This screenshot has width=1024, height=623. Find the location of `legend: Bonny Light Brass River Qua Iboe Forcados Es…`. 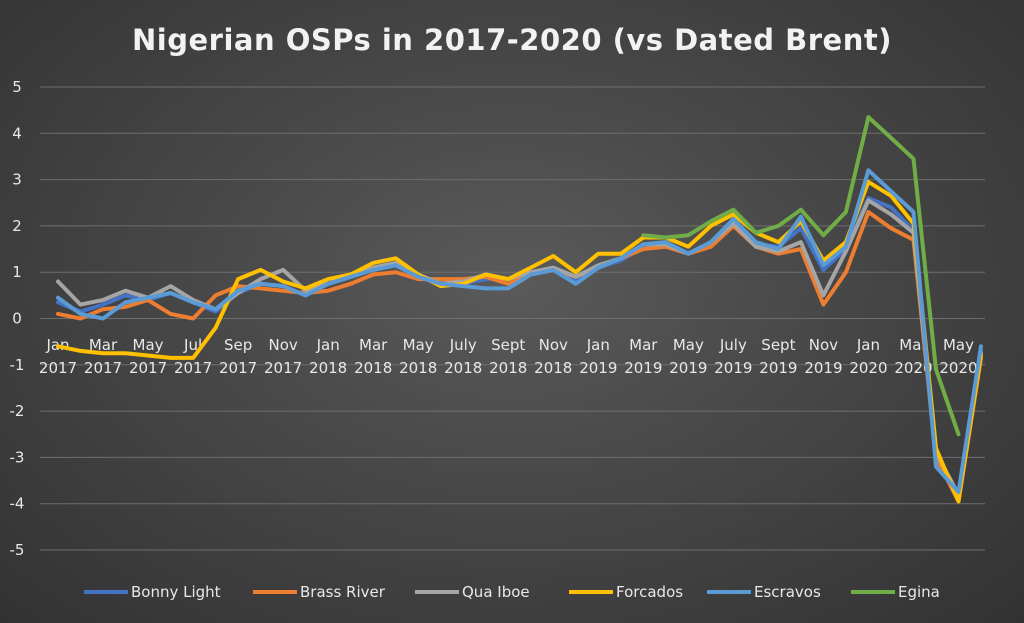

legend: Bonny Light Brass River Qua Iboe Forcados Es… is located at coordinates (512, 592).